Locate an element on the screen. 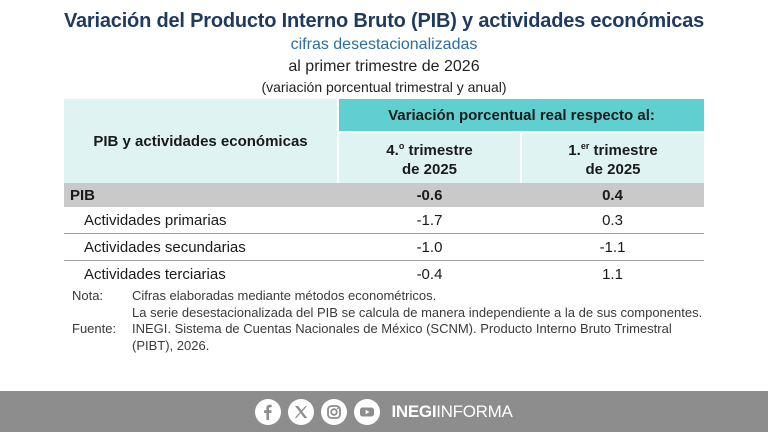 This screenshot has height=432, width=768. subtitle-period: al primer trimestre de 2026 is located at coordinates (384, 66).